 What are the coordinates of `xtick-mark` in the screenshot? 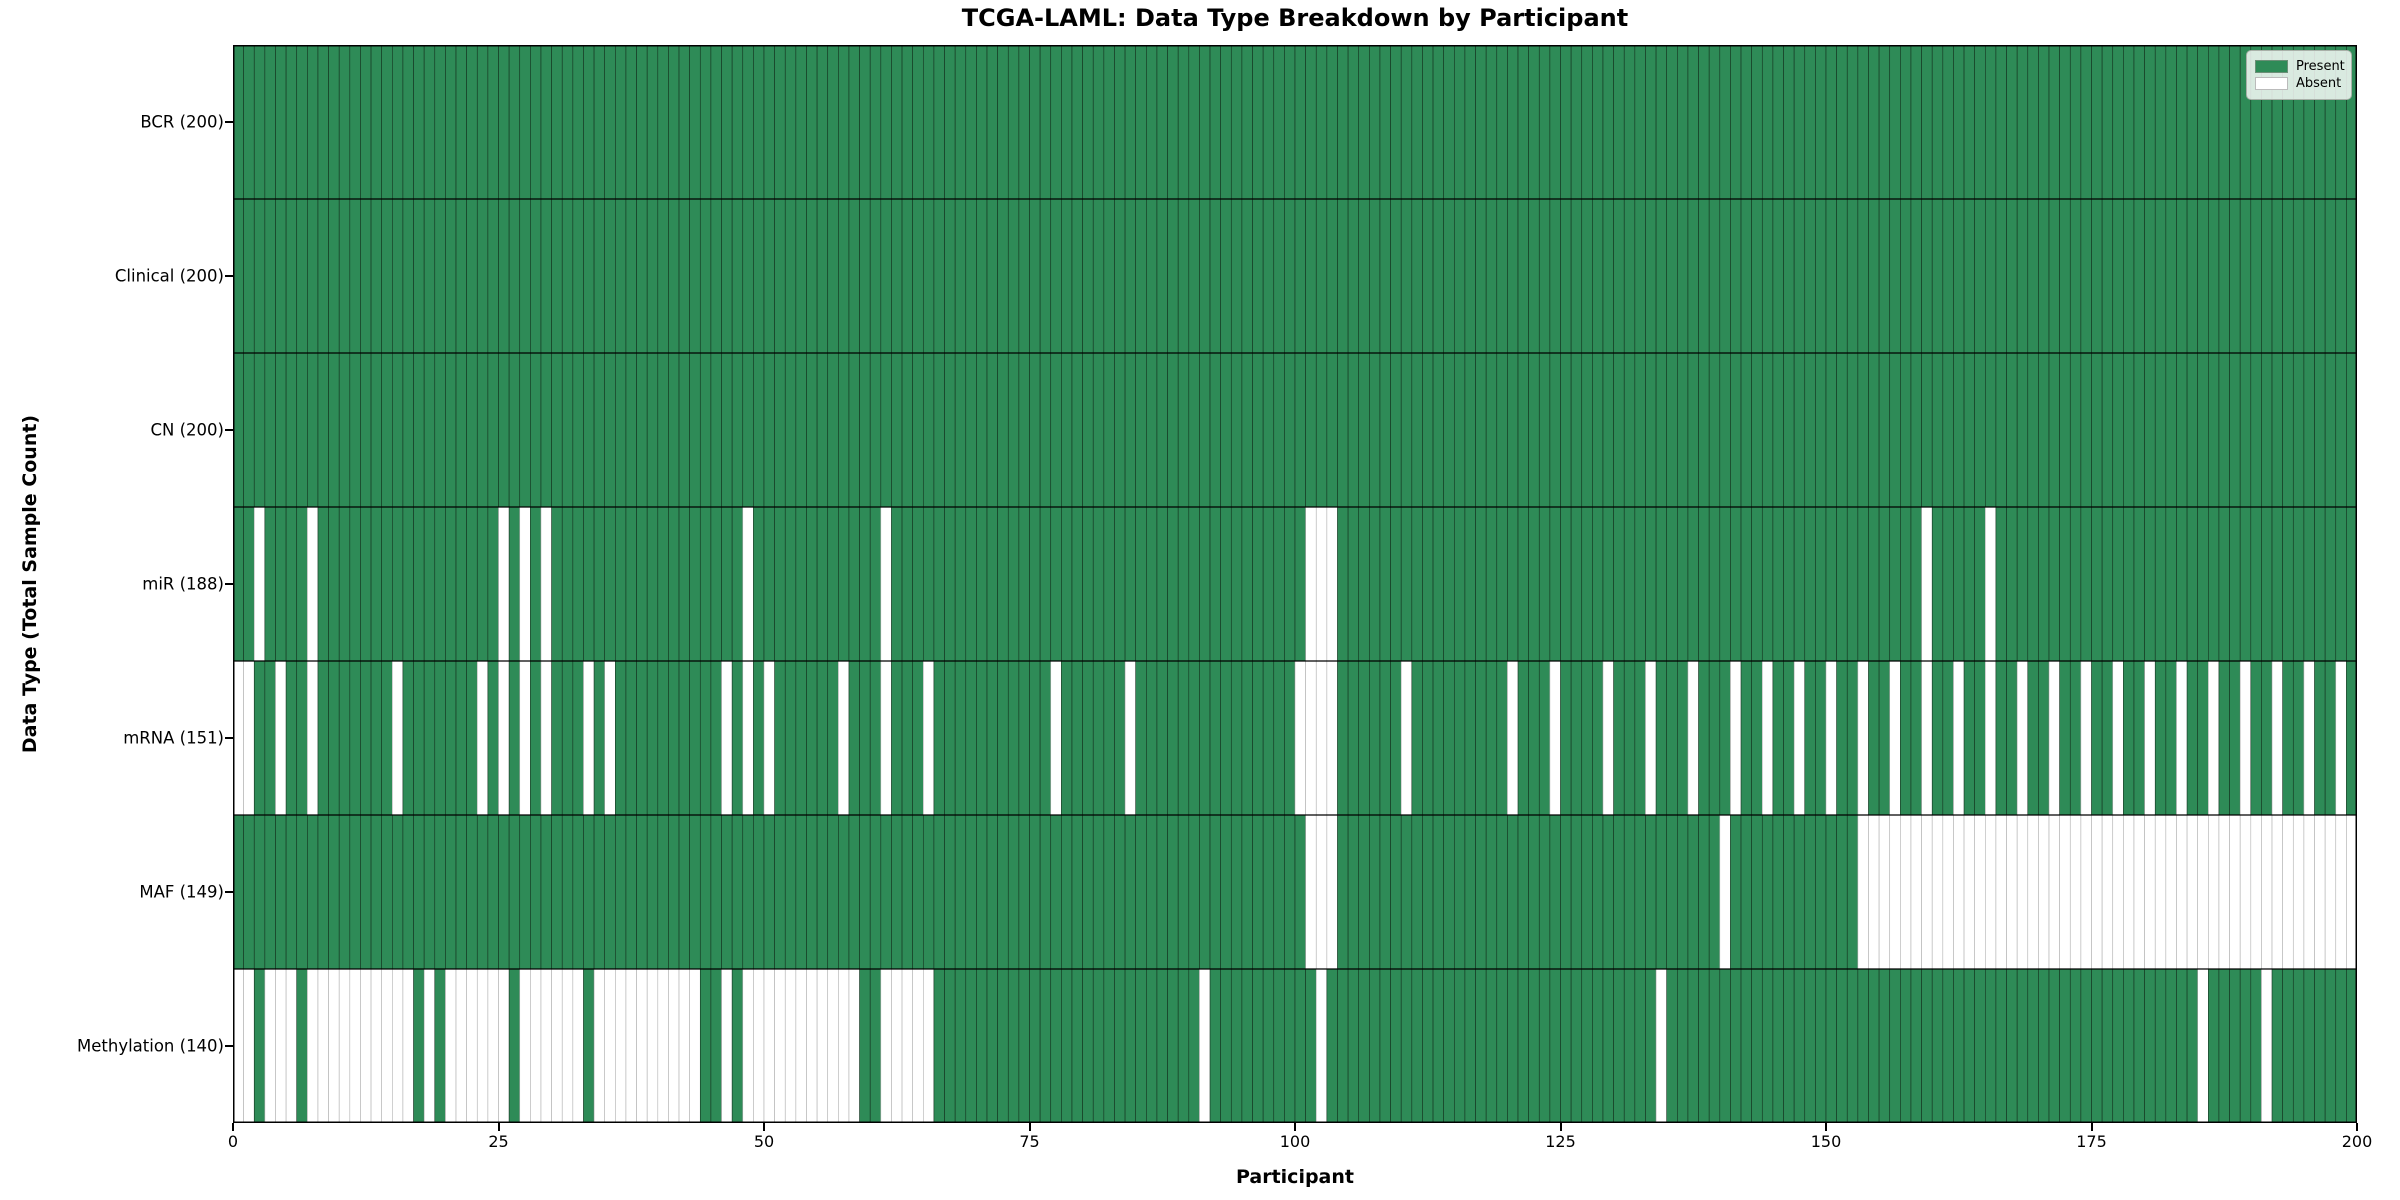 It's located at (1560, 1127).